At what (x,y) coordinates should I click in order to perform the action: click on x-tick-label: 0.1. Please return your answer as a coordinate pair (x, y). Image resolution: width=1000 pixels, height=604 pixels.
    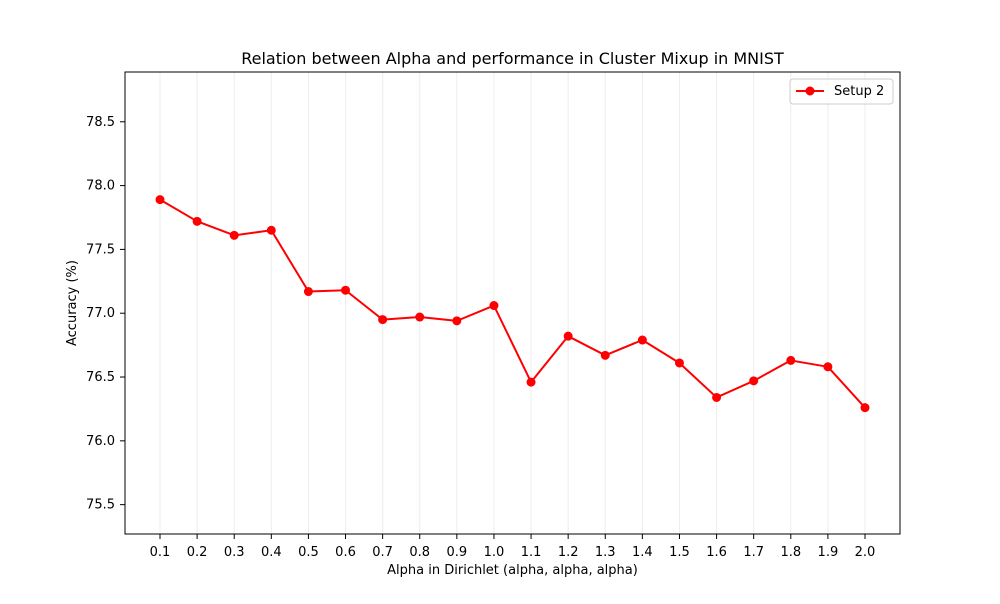
    Looking at the image, I should click on (160, 552).